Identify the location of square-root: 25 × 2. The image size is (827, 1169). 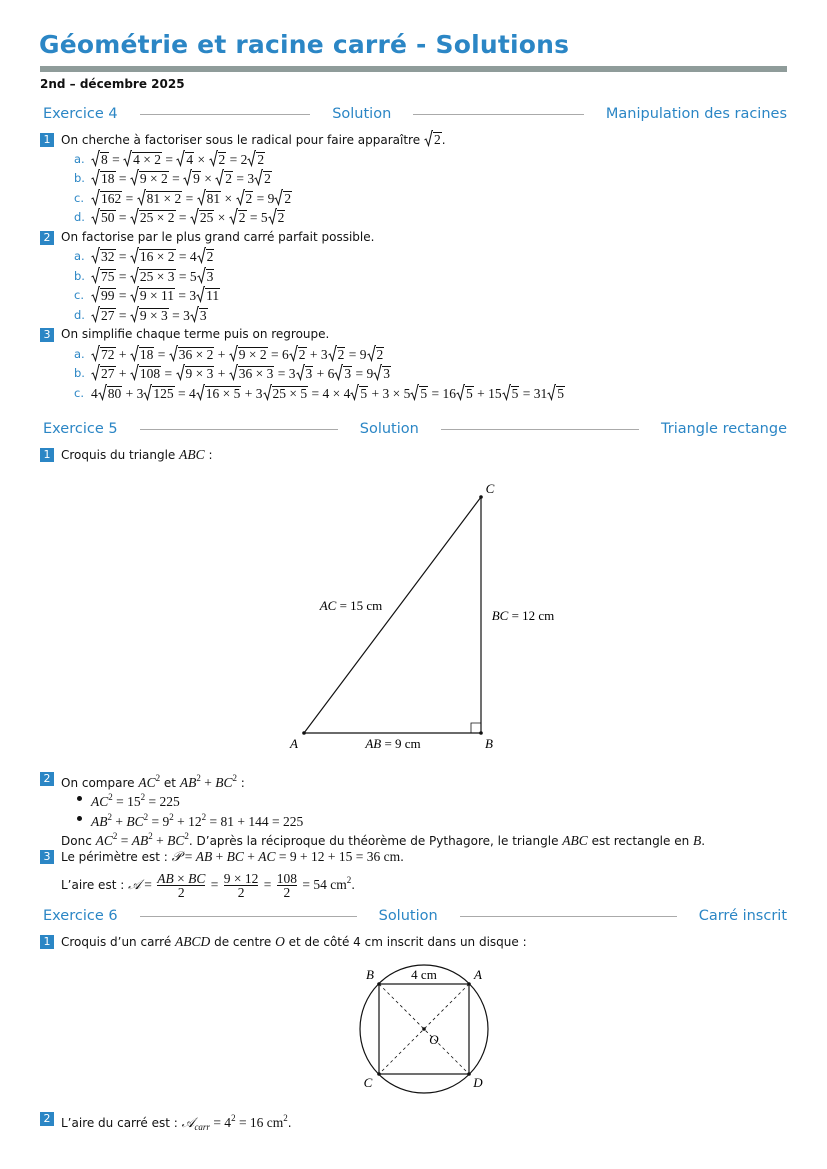
(153, 218).